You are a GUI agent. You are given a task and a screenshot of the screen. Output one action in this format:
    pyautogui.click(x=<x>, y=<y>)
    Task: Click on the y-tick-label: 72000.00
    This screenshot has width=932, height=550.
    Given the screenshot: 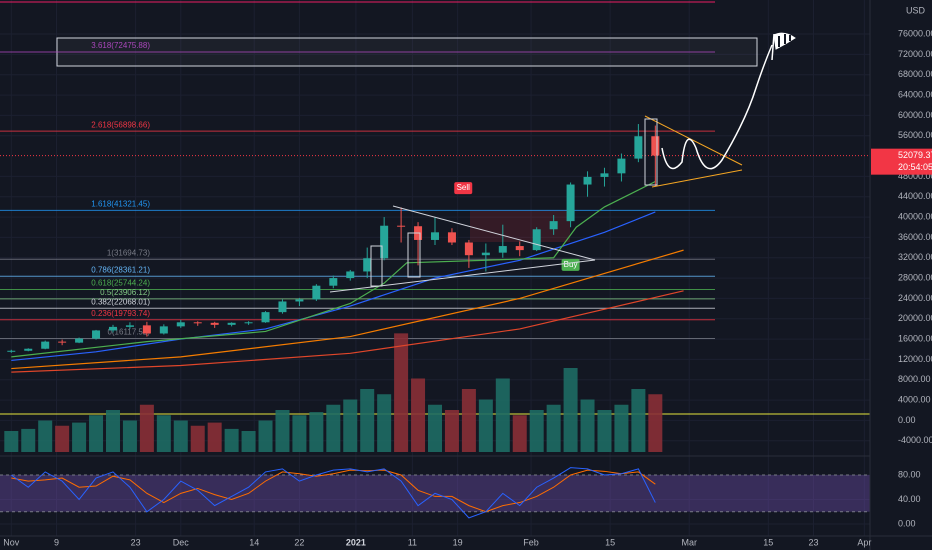 What is the action you would take?
    pyautogui.click(x=915, y=54)
    